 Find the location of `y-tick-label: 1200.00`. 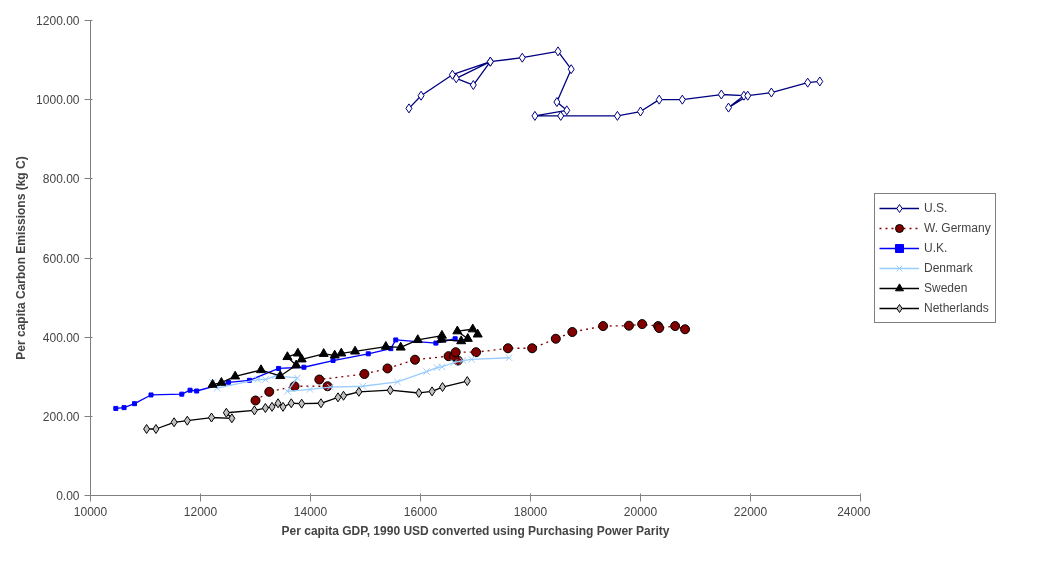

y-tick-label: 1200.00 is located at coordinates (58, 21).